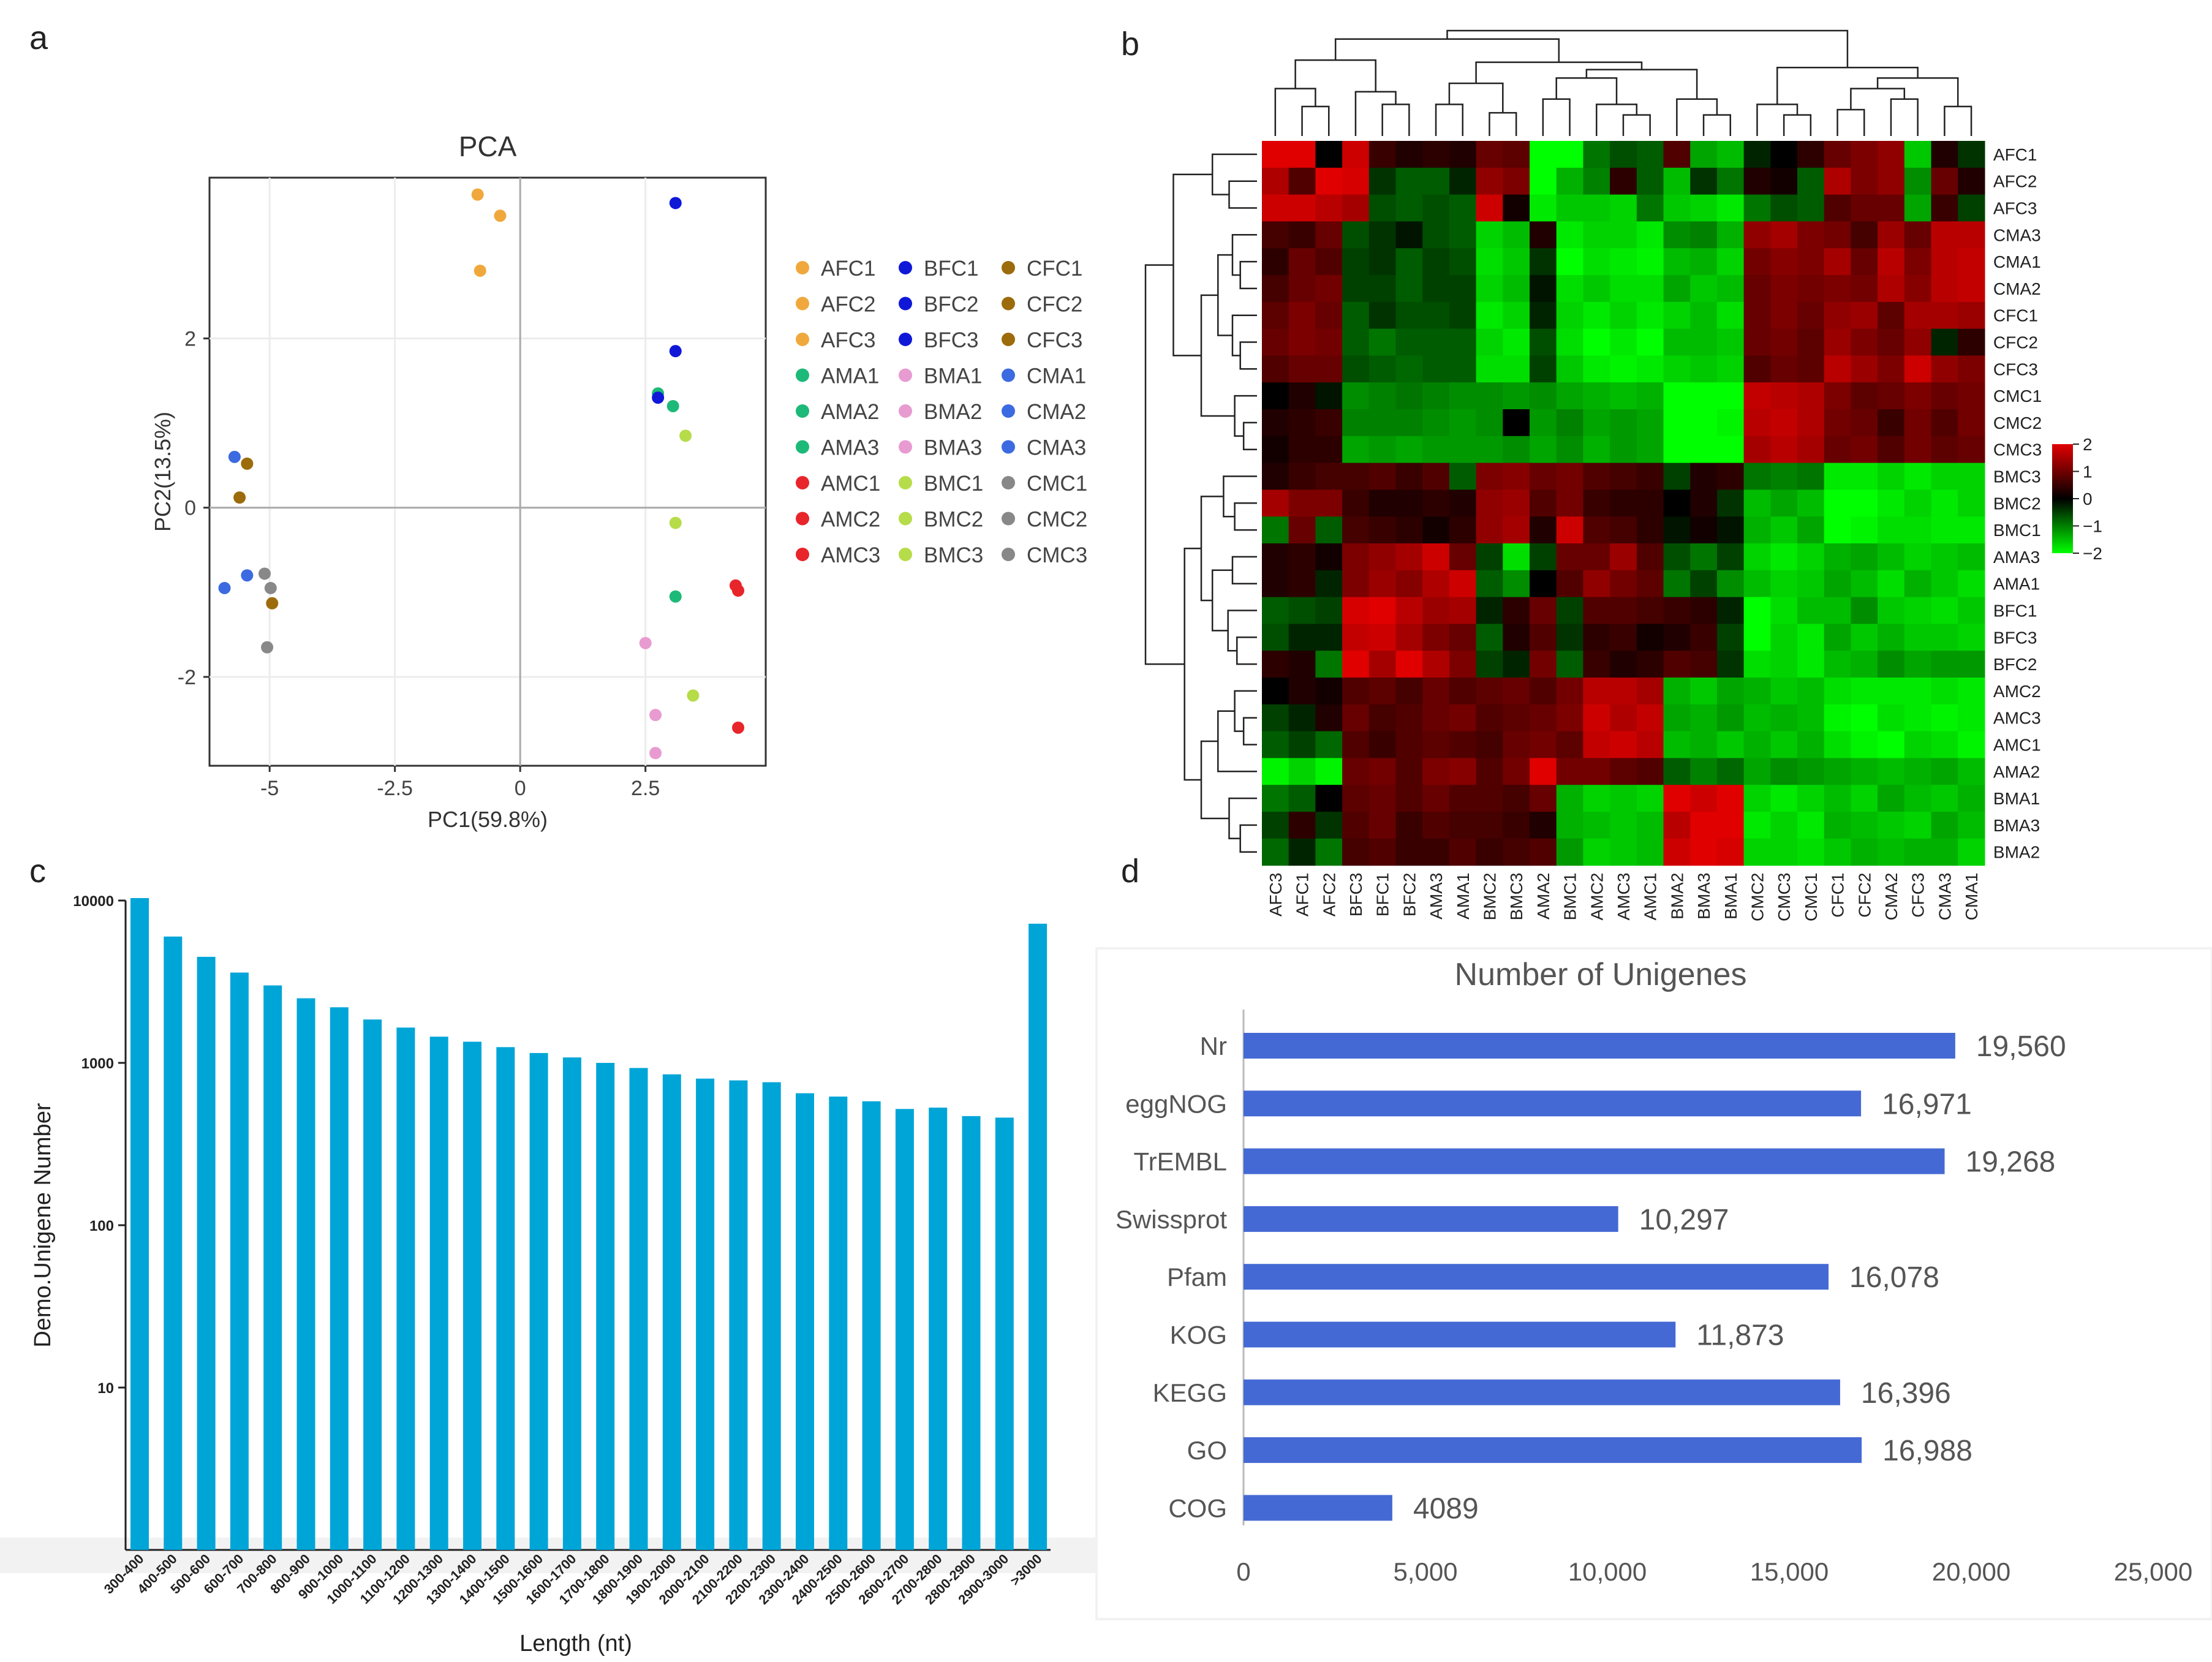 The height and width of the screenshot is (1662, 2212). I want to click on length-chart-y-ticks: 10 100 1000 10000, so click(99, 1145).